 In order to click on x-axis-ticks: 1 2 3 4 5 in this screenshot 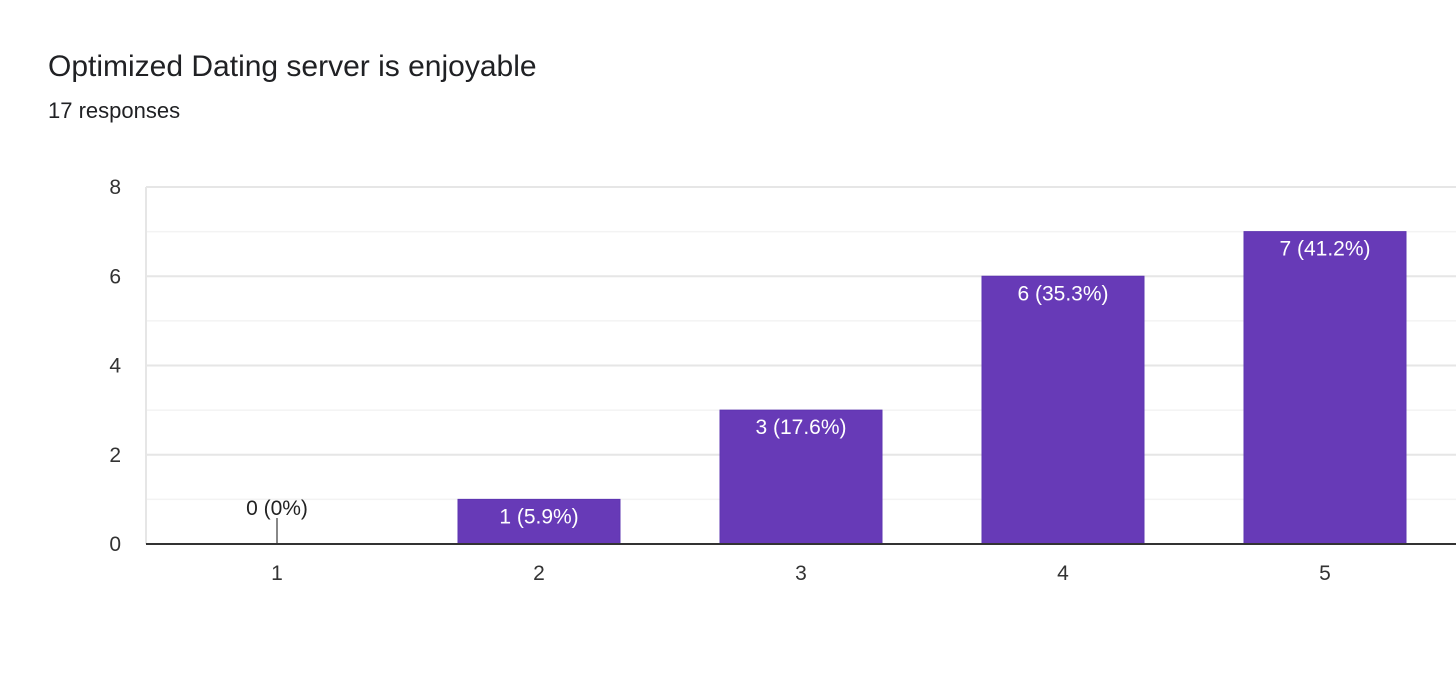, I will do `click(801, 573)`.